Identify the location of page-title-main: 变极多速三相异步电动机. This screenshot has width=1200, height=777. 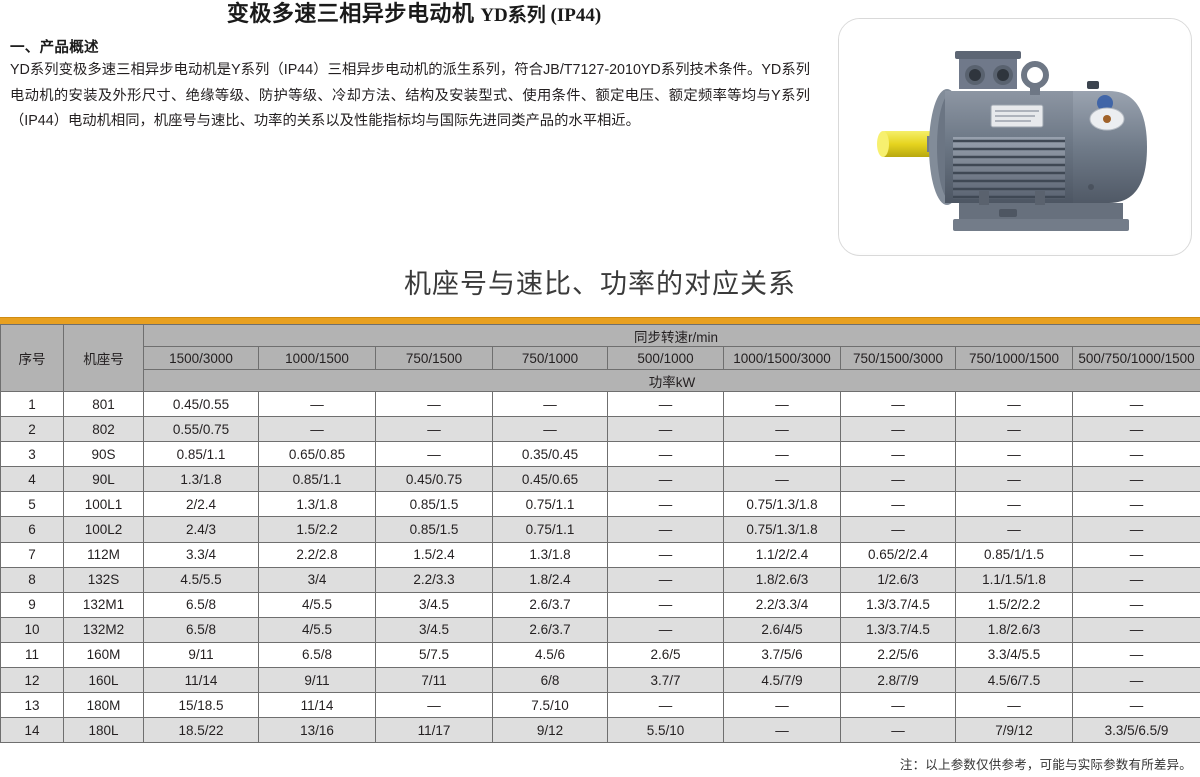
(350, 14).